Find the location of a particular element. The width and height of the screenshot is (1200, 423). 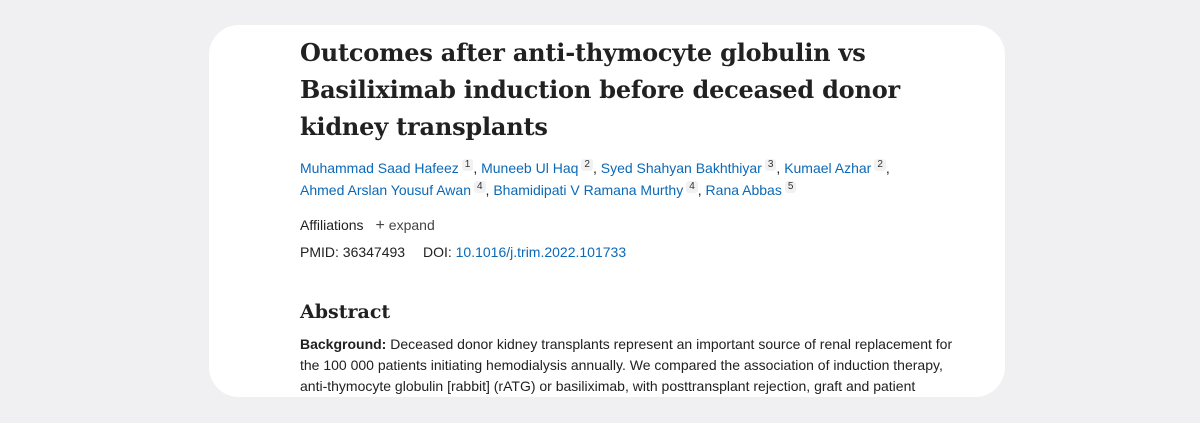

background-label: Background: is located at coordinates (343, 344).